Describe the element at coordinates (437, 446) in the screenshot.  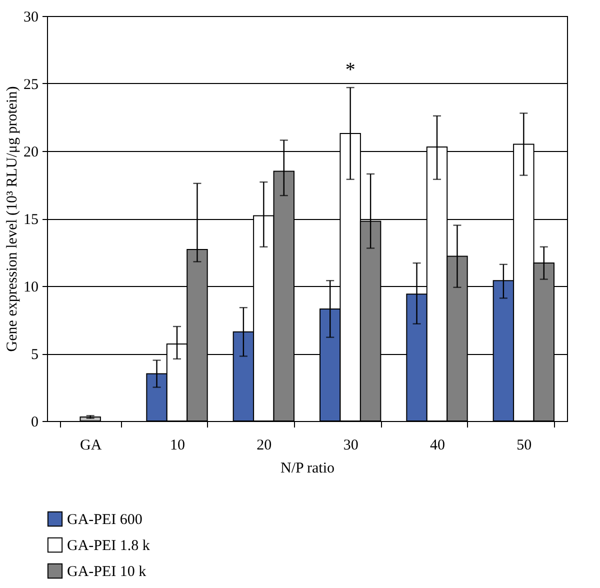
I see `x-tick-label: 40` at that location.